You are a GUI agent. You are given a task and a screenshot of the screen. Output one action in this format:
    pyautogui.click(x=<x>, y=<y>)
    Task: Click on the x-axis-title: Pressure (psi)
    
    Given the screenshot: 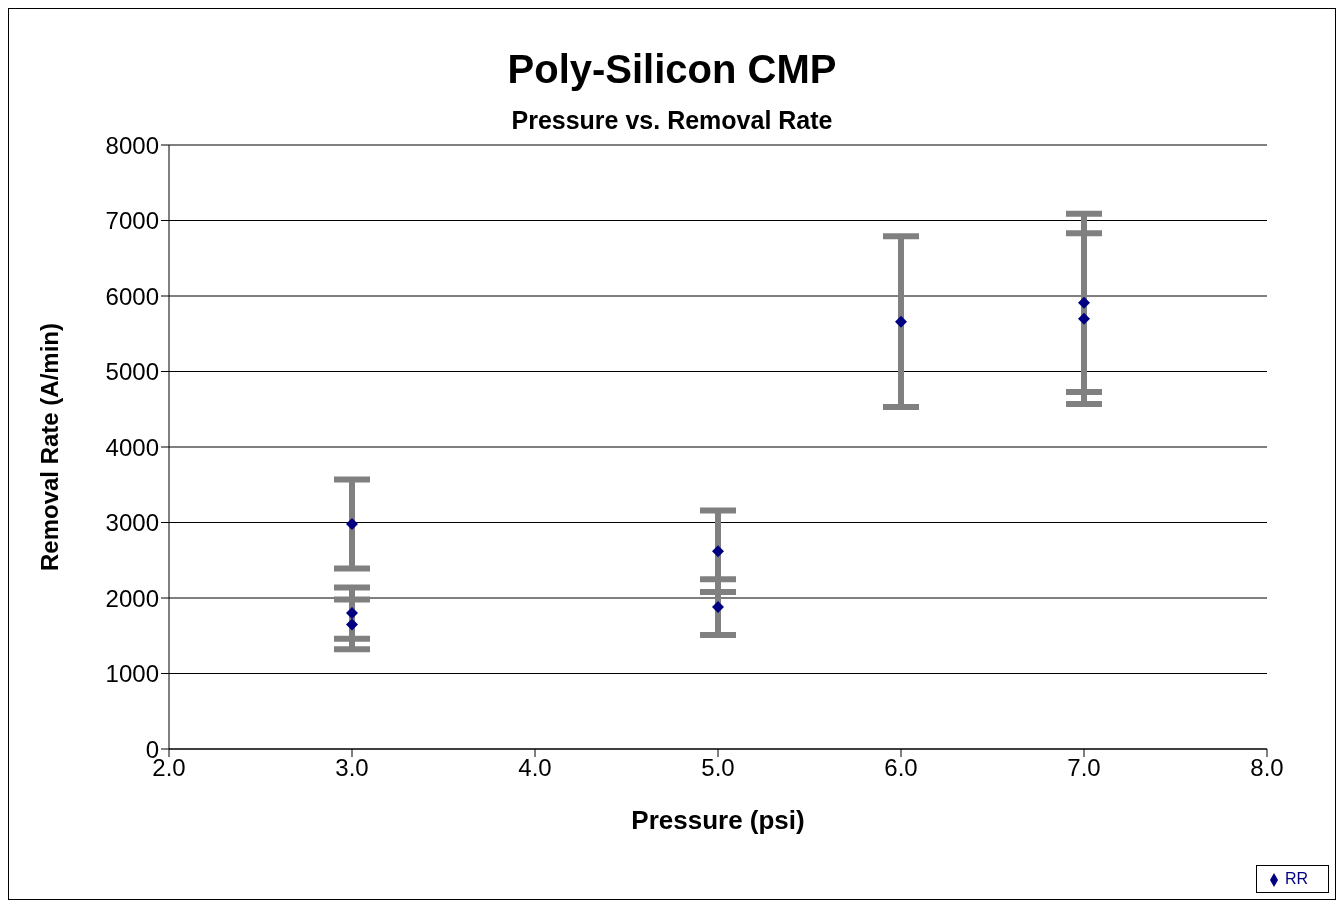 What is the action you would take?
    pyautogui.click(x=718, y=820)
    